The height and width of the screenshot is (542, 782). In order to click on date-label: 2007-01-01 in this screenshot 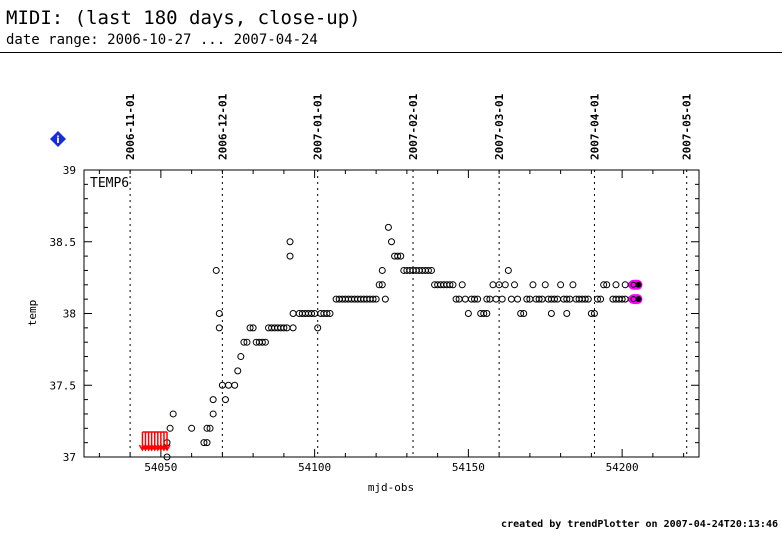, I will do `click(318, 126)`.